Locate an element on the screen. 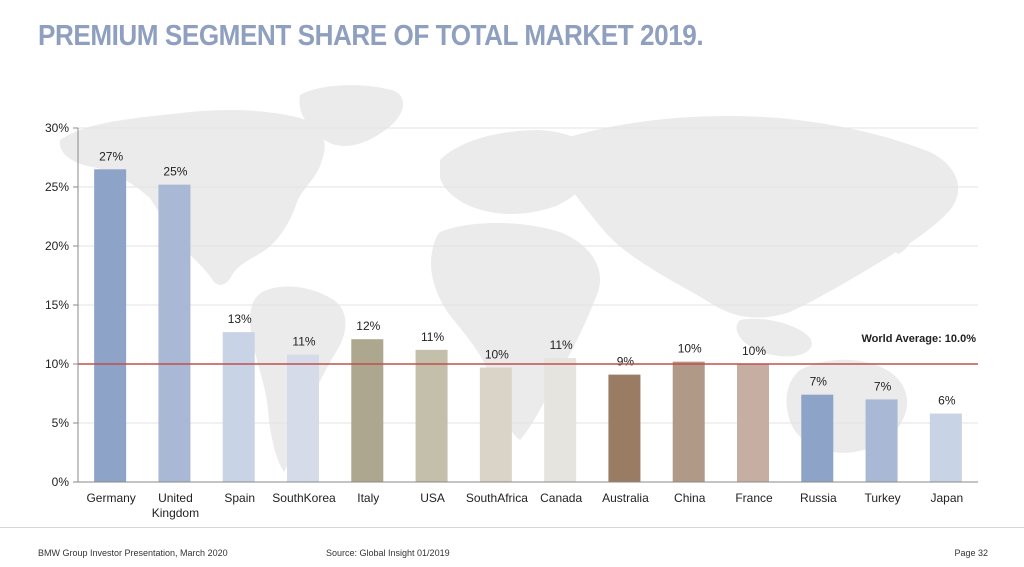  greenland-shape is located at coordinates (351, 116).